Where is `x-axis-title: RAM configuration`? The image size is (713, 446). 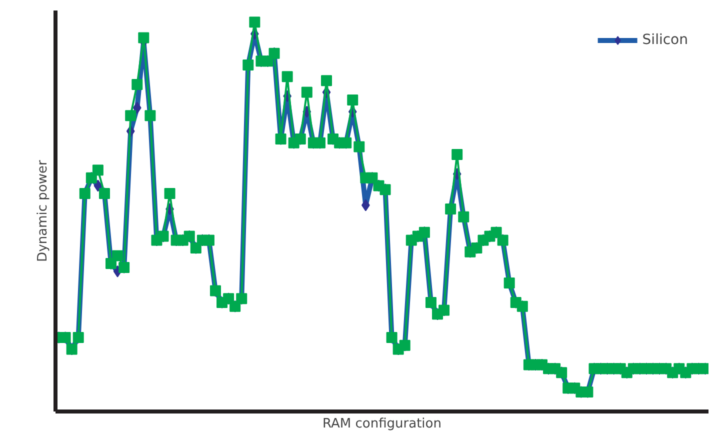
x-axis-title: RAM configuration is located at coordinates (382, 424).